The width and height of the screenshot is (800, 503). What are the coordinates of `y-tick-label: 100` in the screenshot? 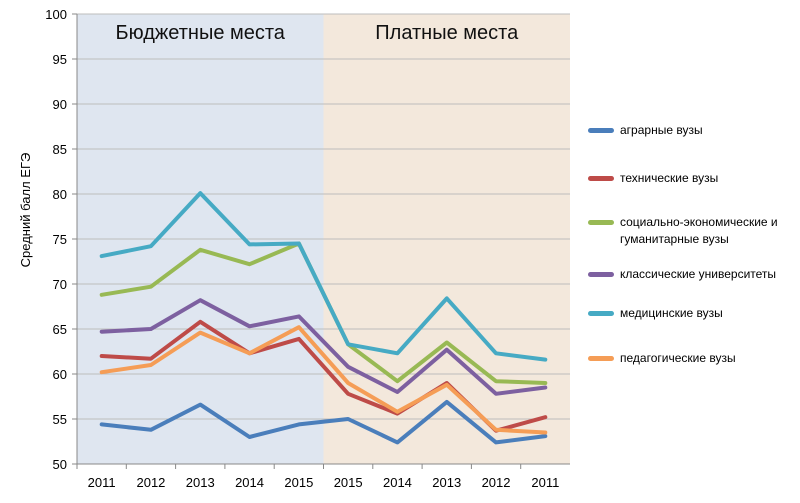 It's located at (56, 14).